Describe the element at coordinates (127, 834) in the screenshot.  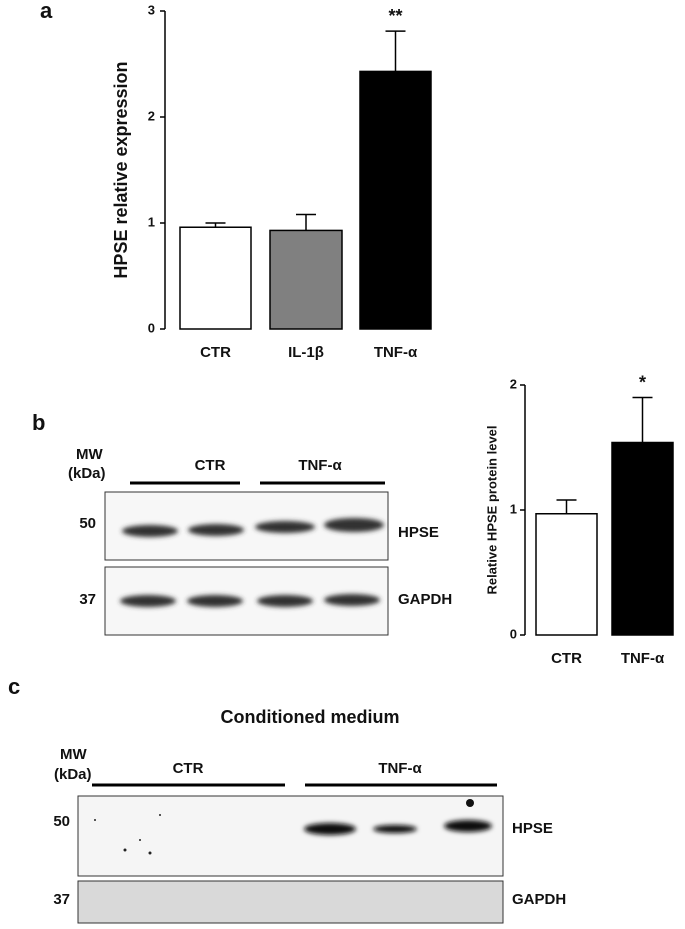
I see `specks` at that location.